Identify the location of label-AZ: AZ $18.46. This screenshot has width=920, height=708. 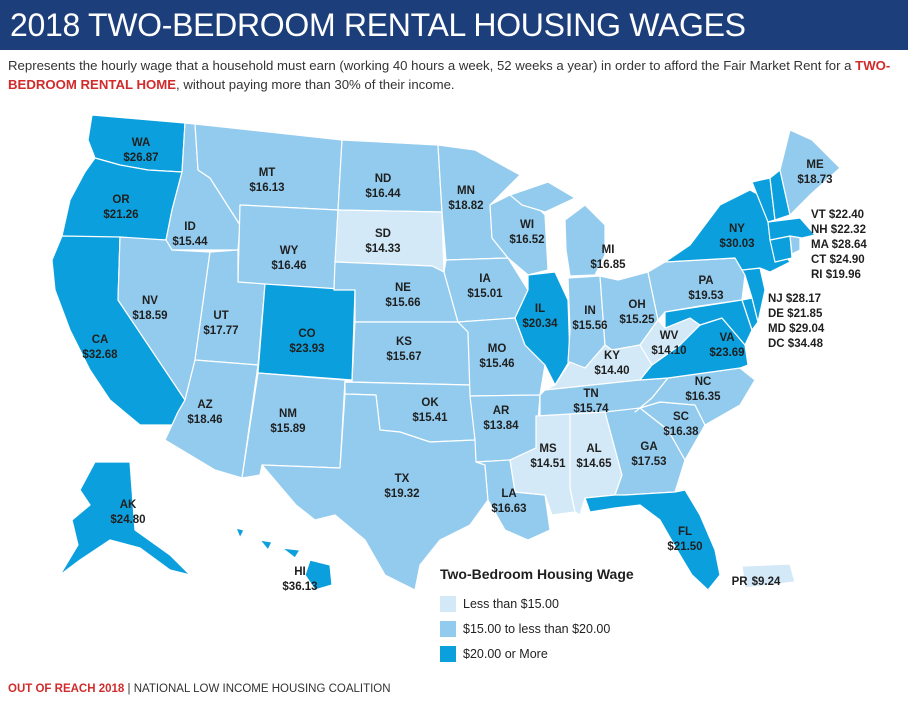
(204, 412).